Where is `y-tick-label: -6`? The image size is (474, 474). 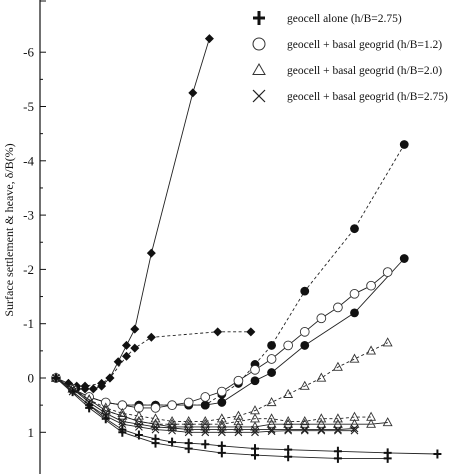 y-tick-label: -6 is located at coordinates (28, 52).